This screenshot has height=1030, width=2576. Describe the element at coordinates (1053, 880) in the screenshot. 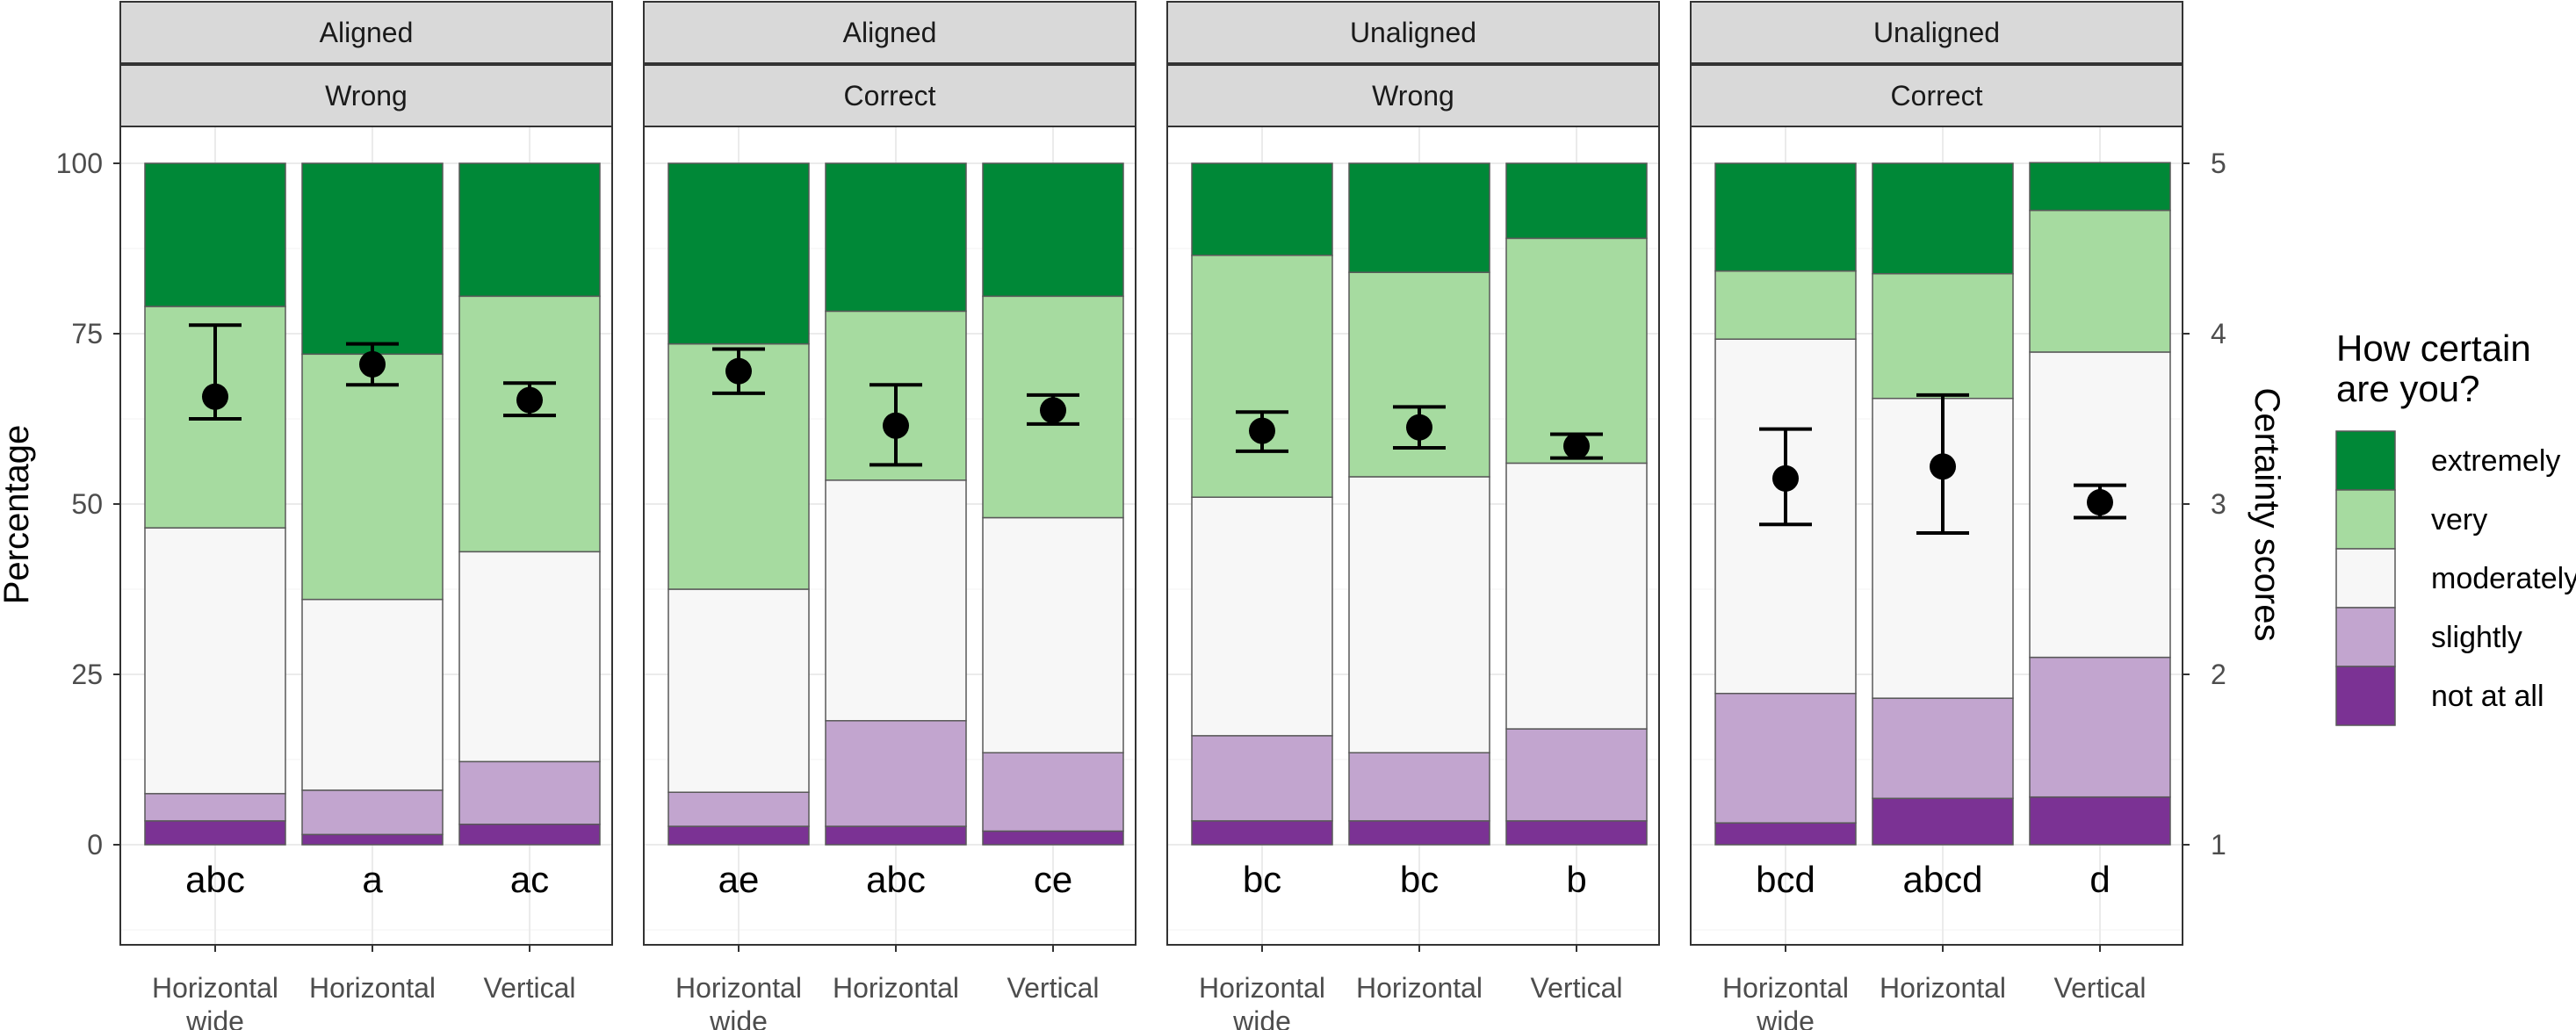

I see `significance-letters: ce` at that location.